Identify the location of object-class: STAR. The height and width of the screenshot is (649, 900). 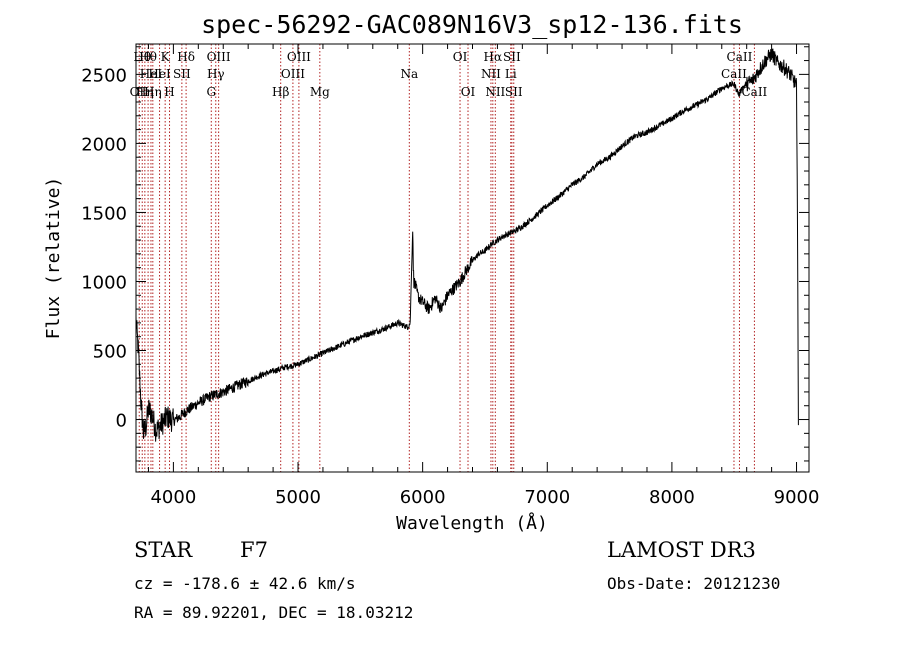
(163, 550).